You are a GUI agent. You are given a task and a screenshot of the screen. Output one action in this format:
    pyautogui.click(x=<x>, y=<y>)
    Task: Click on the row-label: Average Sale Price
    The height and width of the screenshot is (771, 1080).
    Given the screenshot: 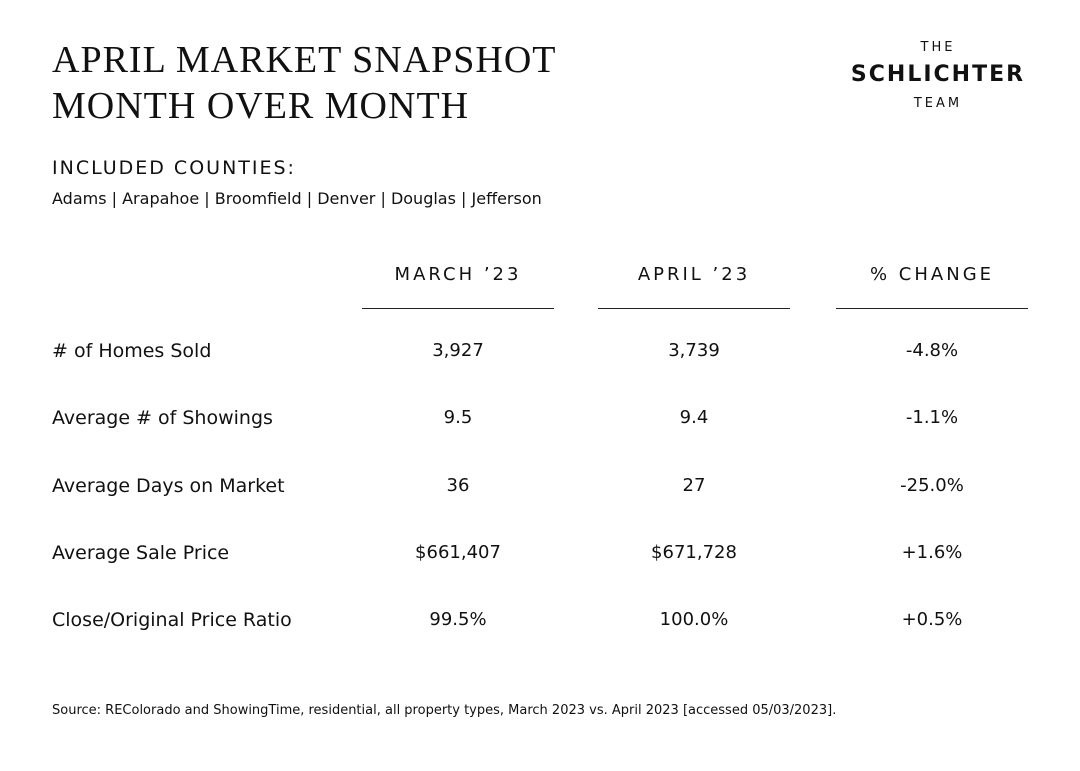 What is the action you would take?
    pyautogui.click(x=141, y=553)
    